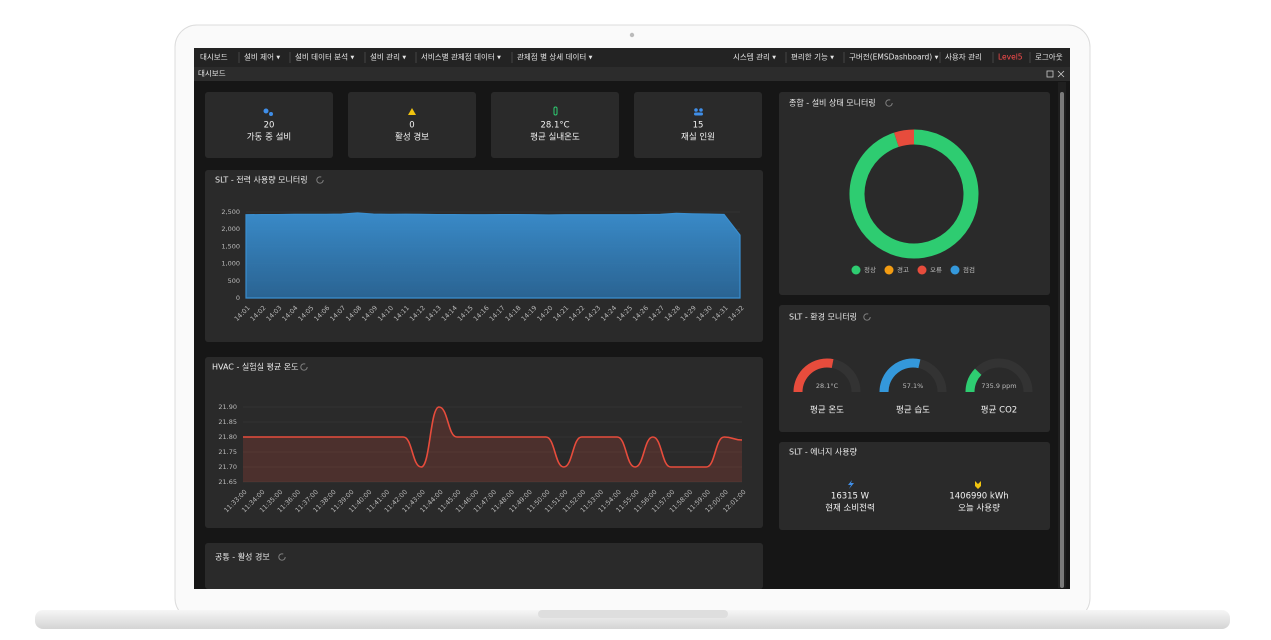 The width and height of the screenshot is (1271, 640). What do you see at coordinates (412, 137) in the screenshot?
I see `stat-label: 활성 경보` at bounding box center [412, 137].